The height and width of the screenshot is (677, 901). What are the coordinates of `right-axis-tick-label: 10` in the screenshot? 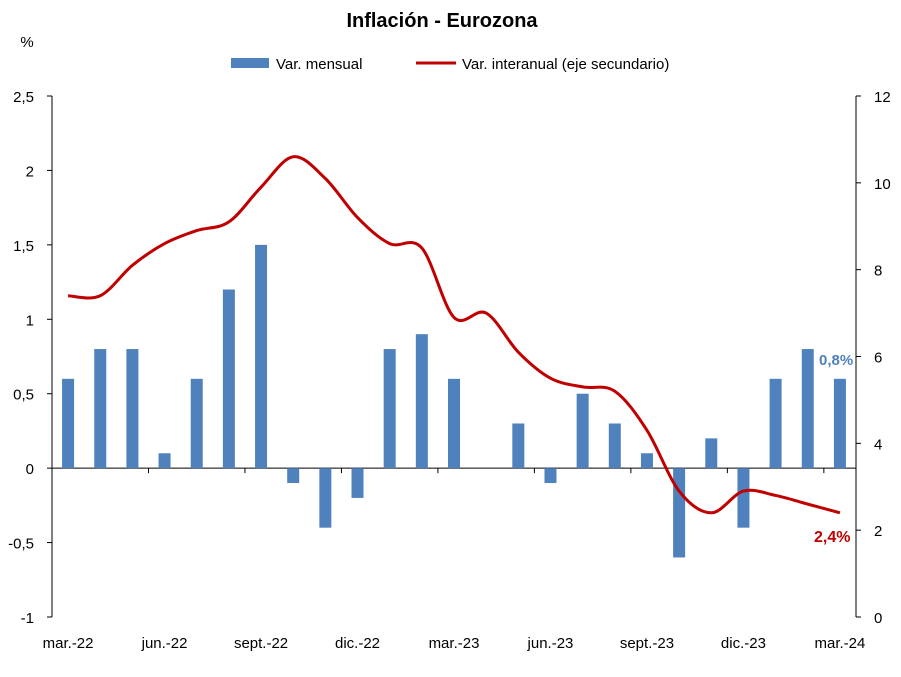 It's located at (882, 184).